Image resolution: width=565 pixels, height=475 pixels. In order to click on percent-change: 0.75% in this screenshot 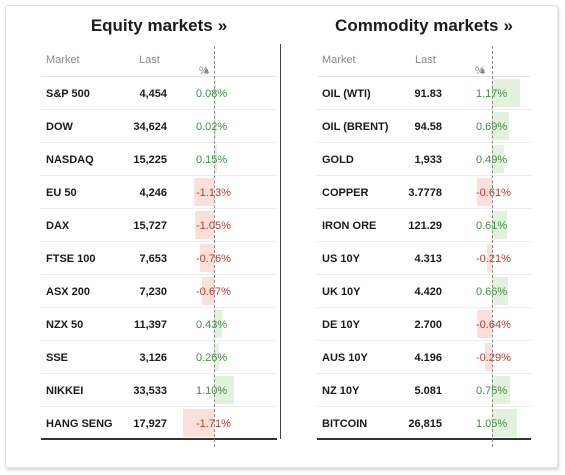, I will do `click(492, 391)`.